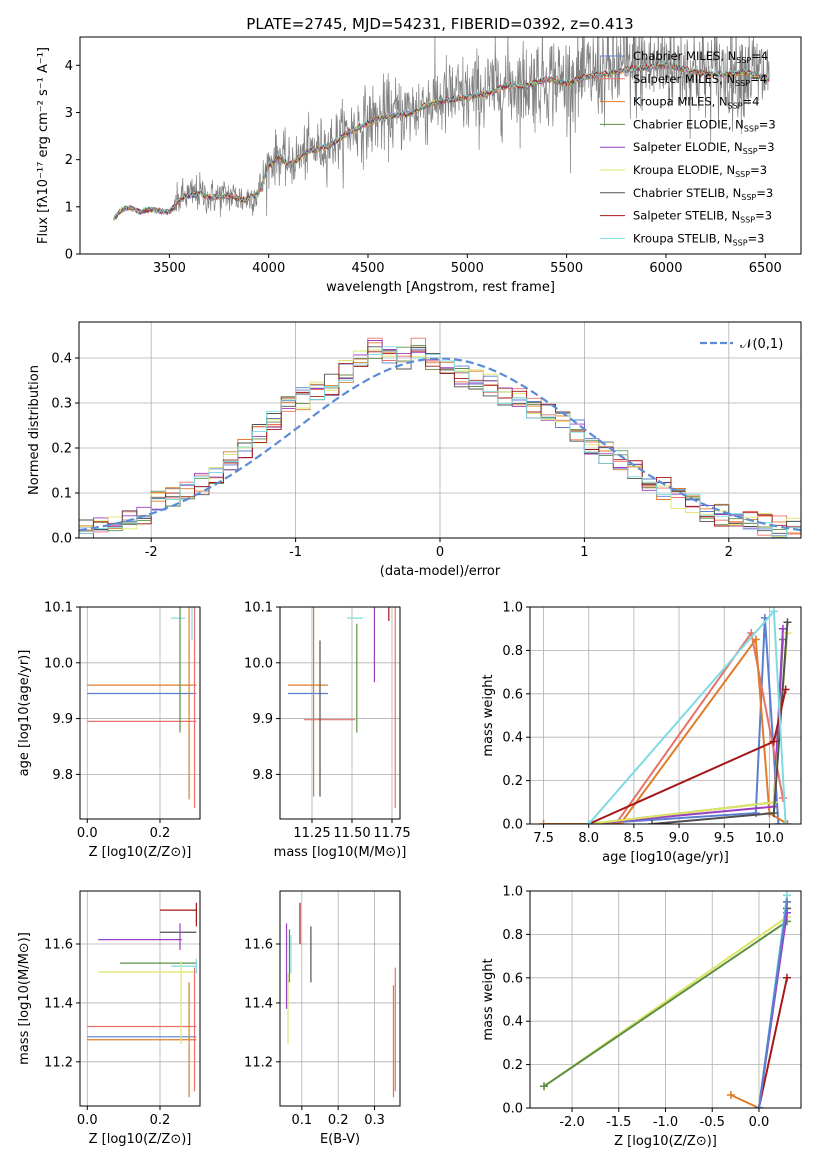 The width and height of the screenshot is (819, 1170). What do you see at coordinates (665, 1122) in the screenshot?
I see `x-tick-label: -1.0` at bounding box center [665, 1122].